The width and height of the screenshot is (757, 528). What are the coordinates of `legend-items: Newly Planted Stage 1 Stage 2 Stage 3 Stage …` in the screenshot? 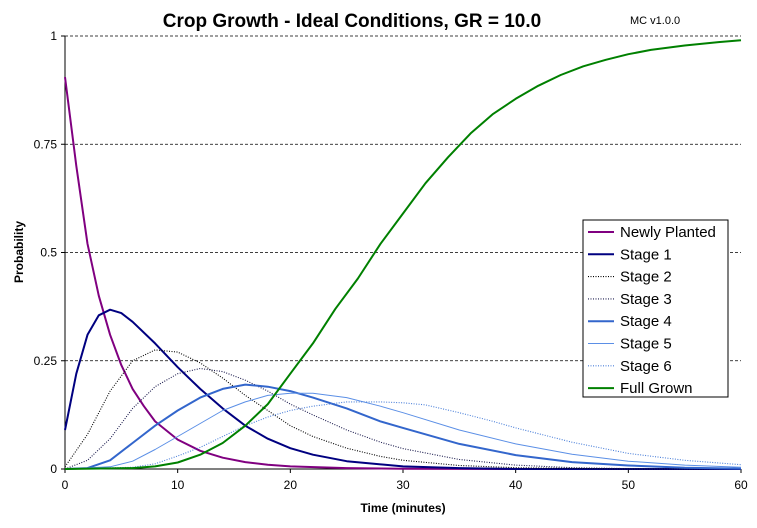 It's located at (652, 310).